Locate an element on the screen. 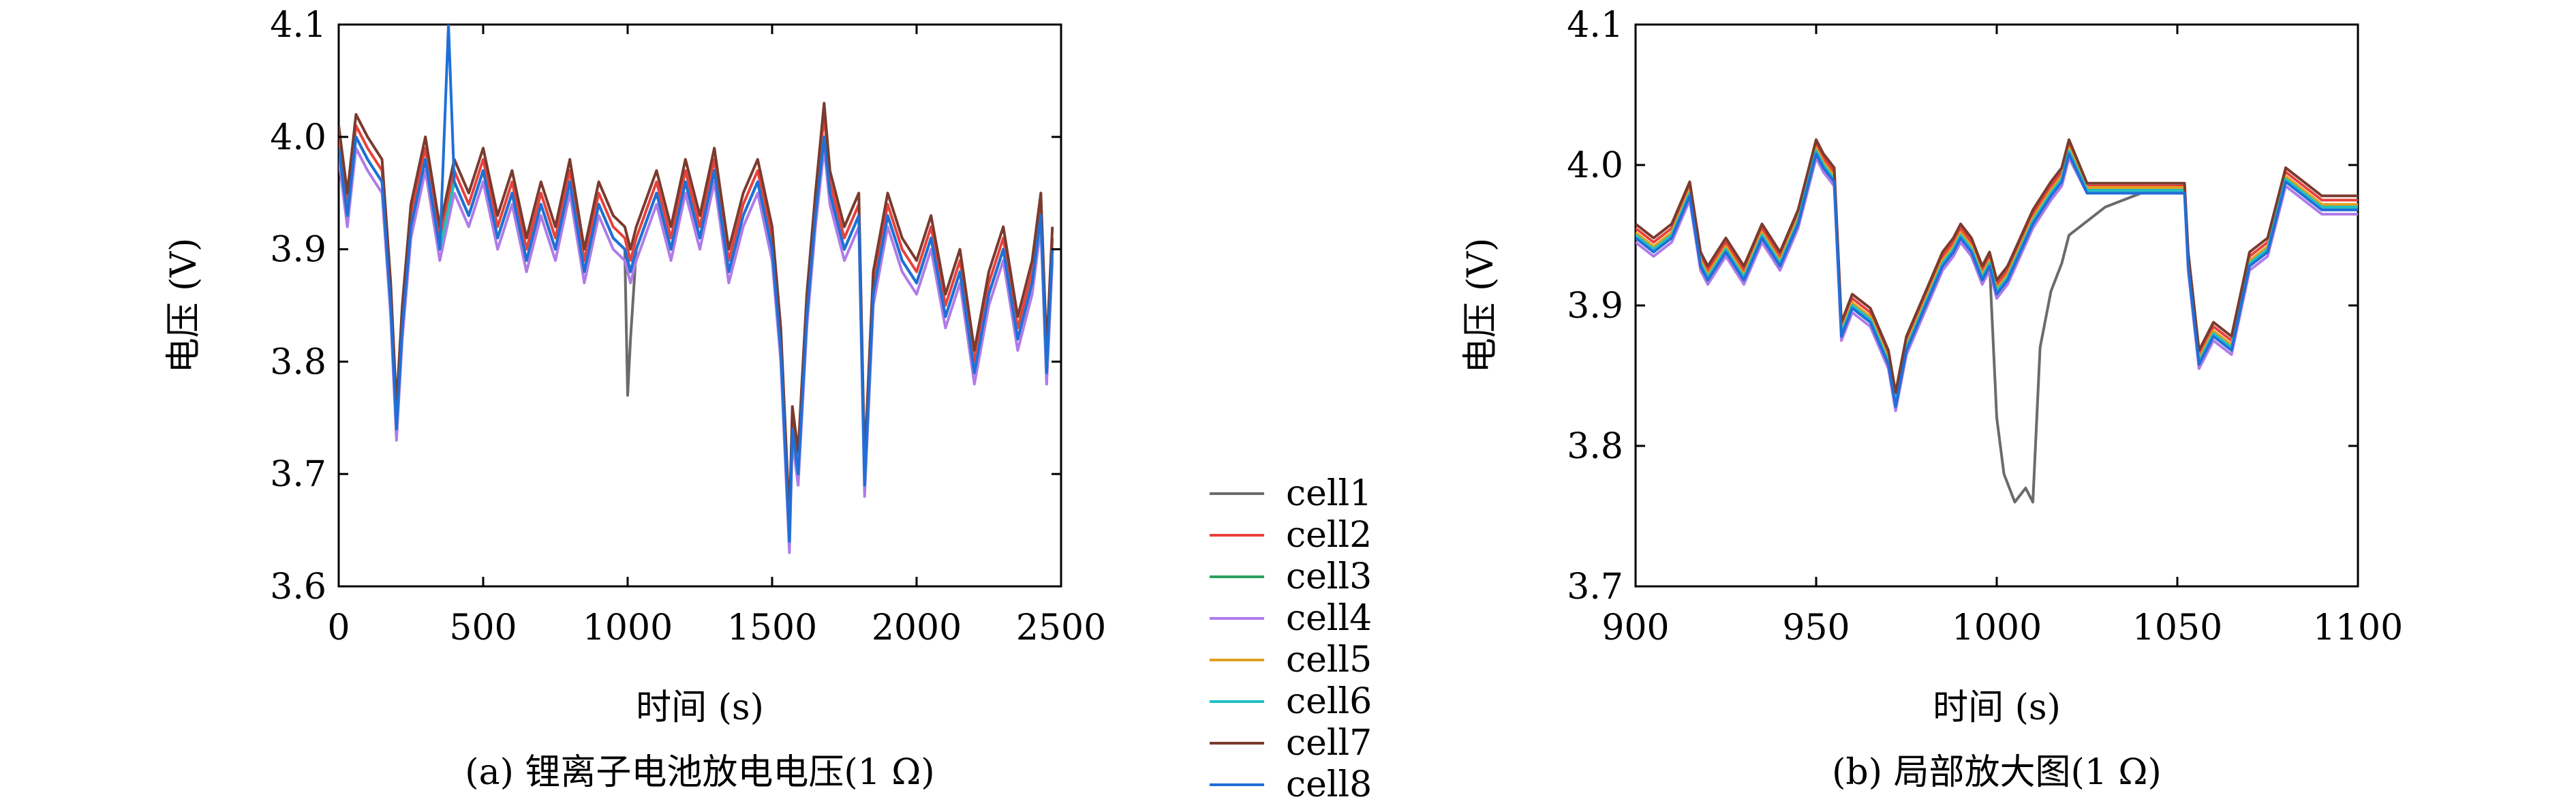  legend-item-cell8: cell8 is located at coordinates (1291, 784).